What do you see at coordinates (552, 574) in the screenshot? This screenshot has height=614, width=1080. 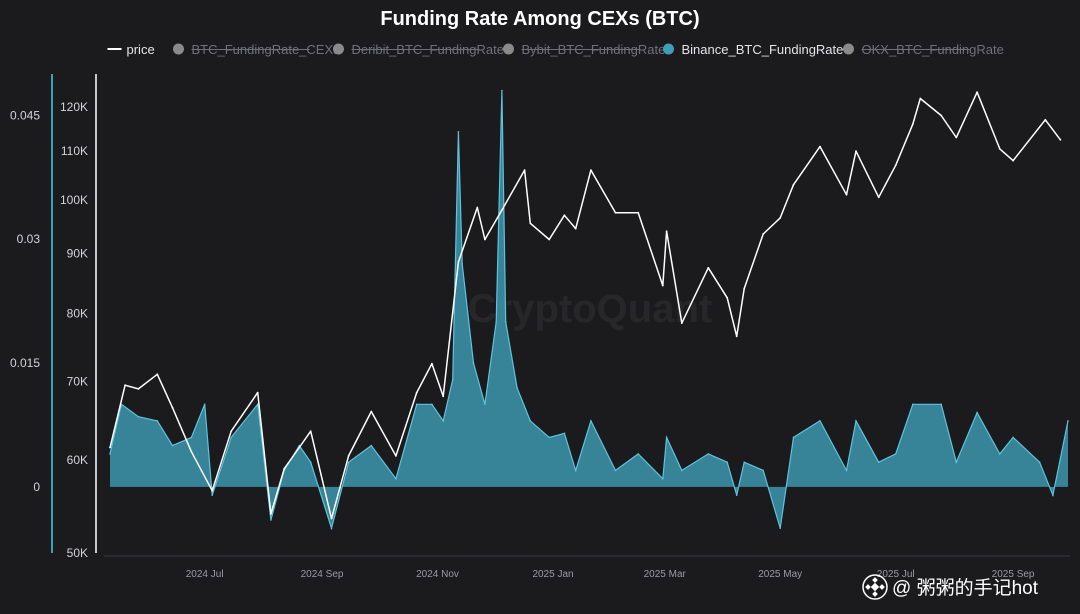 I see `x-tick-label: 2025 Jan` at bounding box center [552, 574].